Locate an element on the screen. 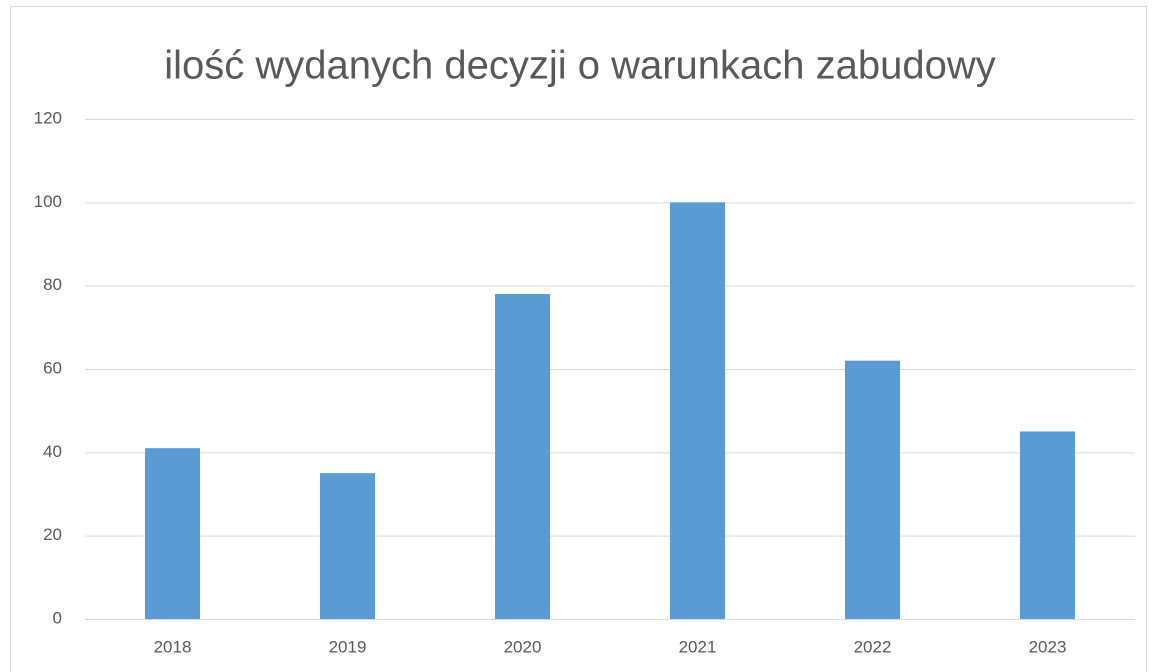 This screenshot has width=1153, height=672. y-tick-label: 20 is located at coordinates (52, 534).